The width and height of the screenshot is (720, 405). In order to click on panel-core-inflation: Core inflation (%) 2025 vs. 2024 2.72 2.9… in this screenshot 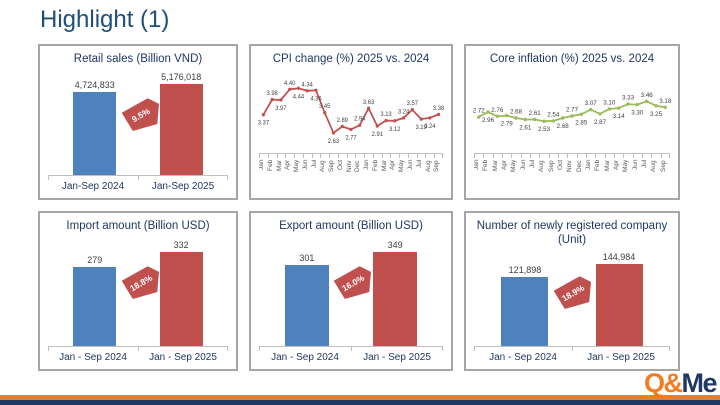, I will do `click(572, 122)`.